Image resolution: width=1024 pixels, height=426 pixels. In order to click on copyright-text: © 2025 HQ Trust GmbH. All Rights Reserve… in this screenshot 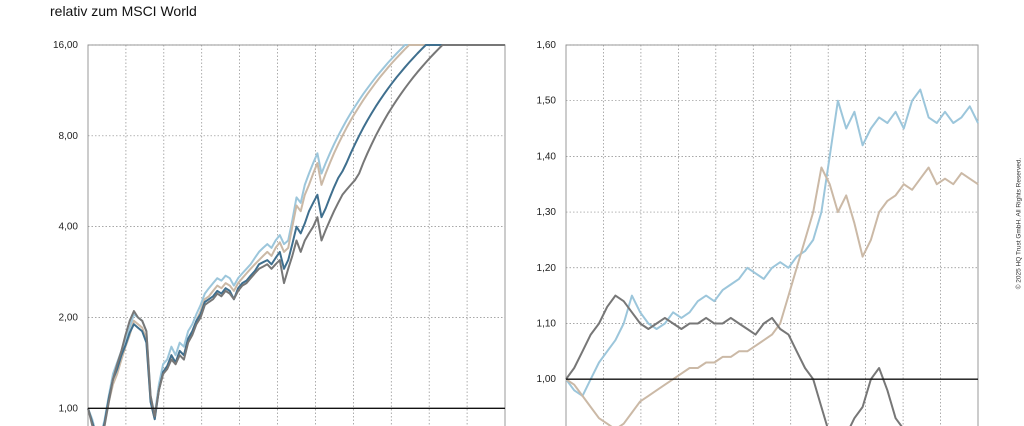, I will do `click(1019, 223)`.